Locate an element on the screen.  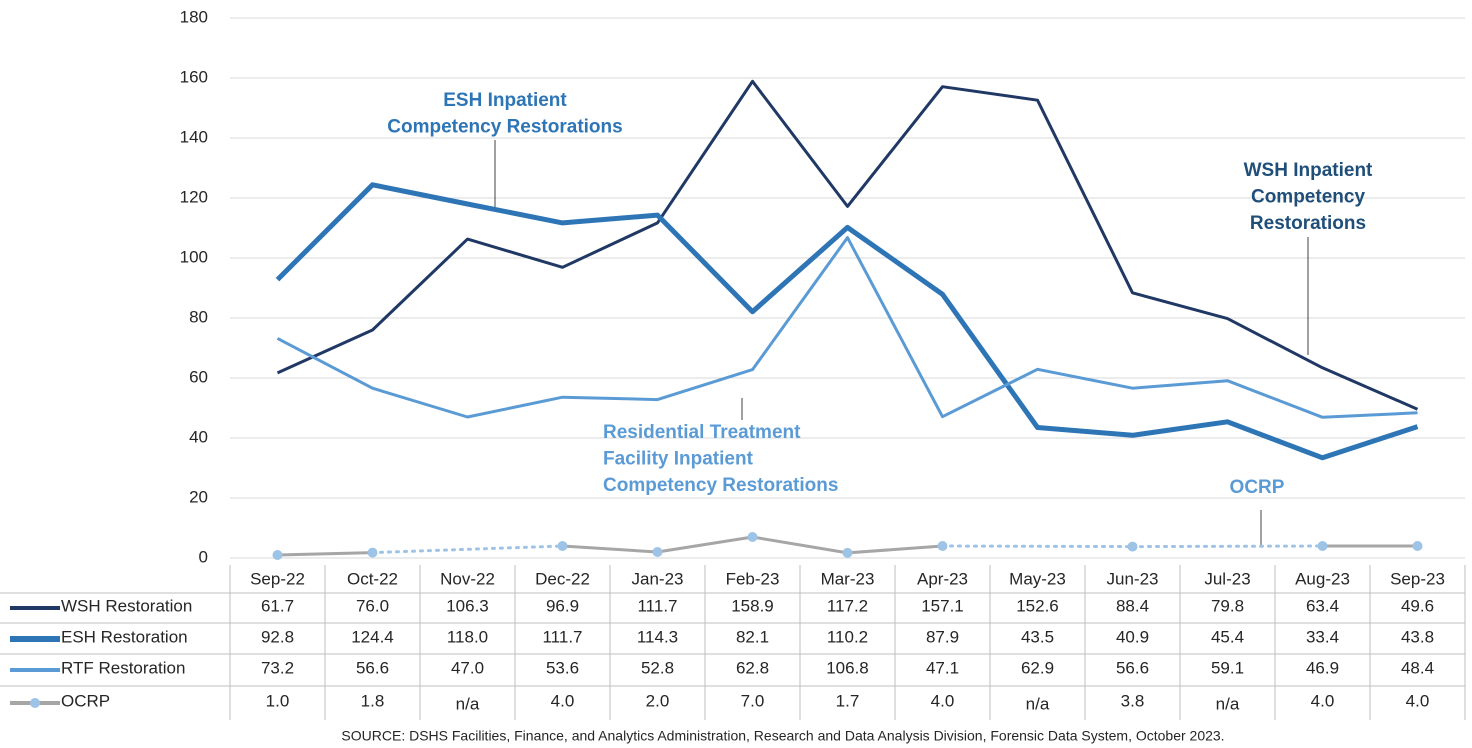
table-cell: 157.1 is located at coordinates (942, 605).